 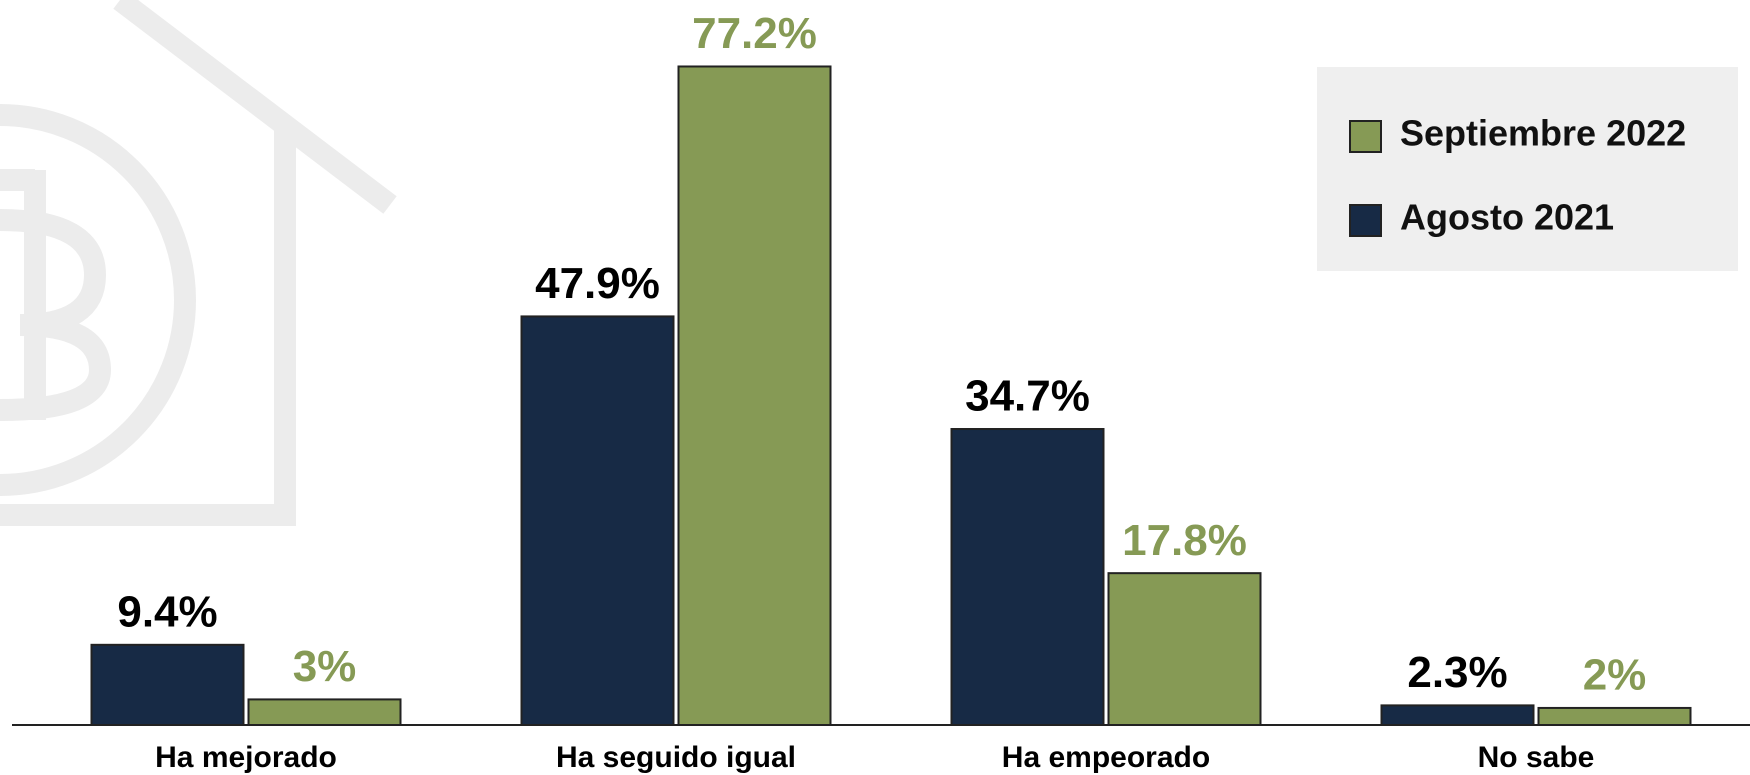 I want to click on legend-label: Agosto 2021, so click(x=1507, y=217).